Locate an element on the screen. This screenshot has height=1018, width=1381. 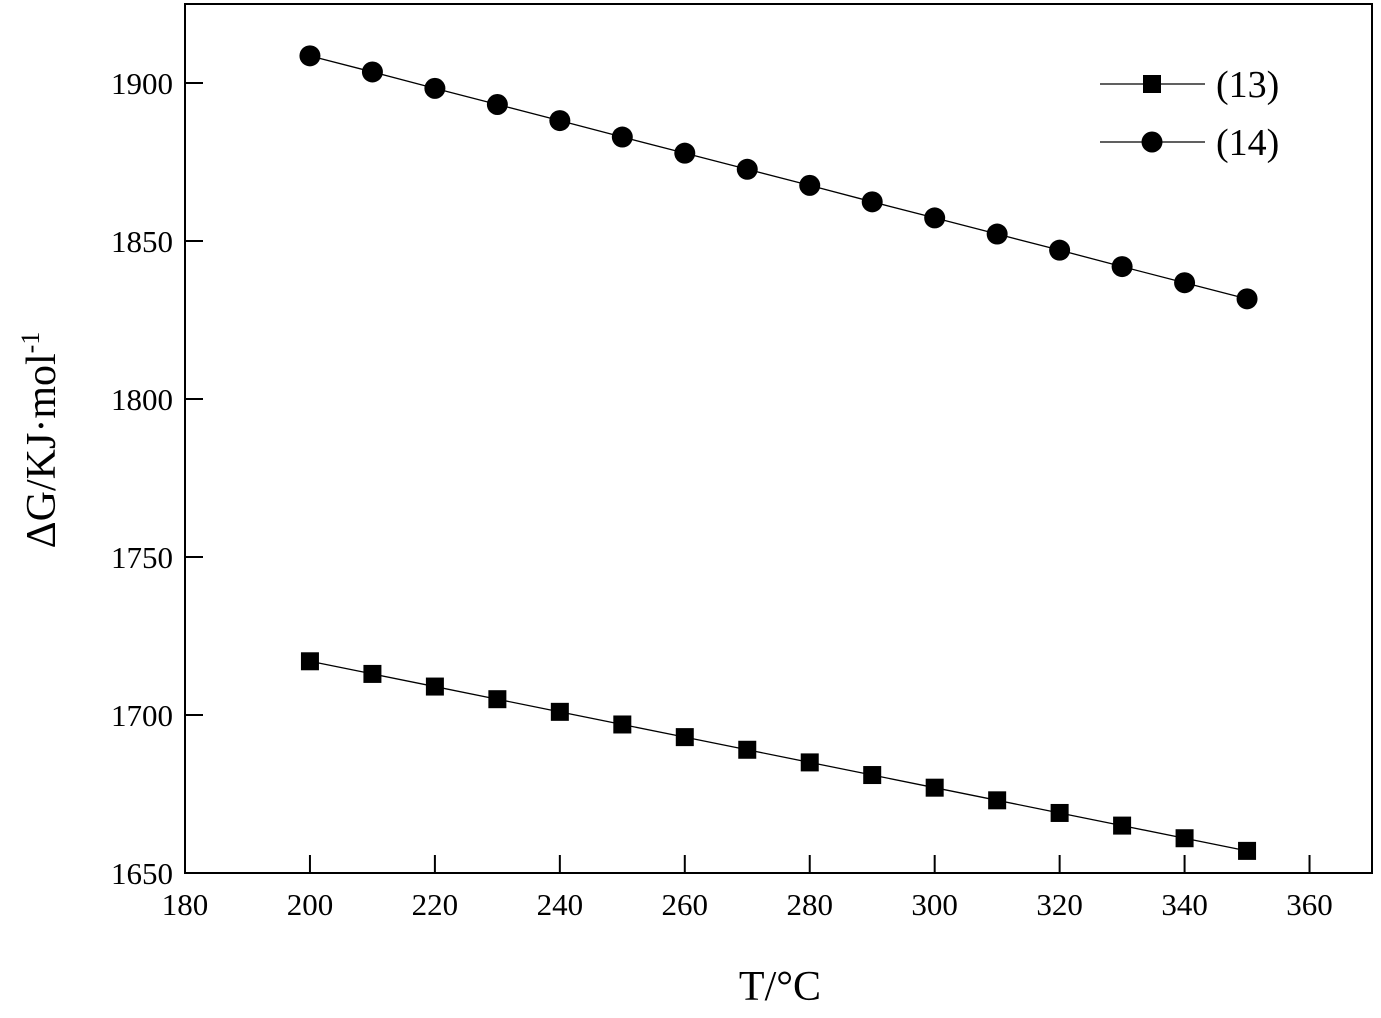
x-tick-label: 260 is located at coordinates (685, 904).